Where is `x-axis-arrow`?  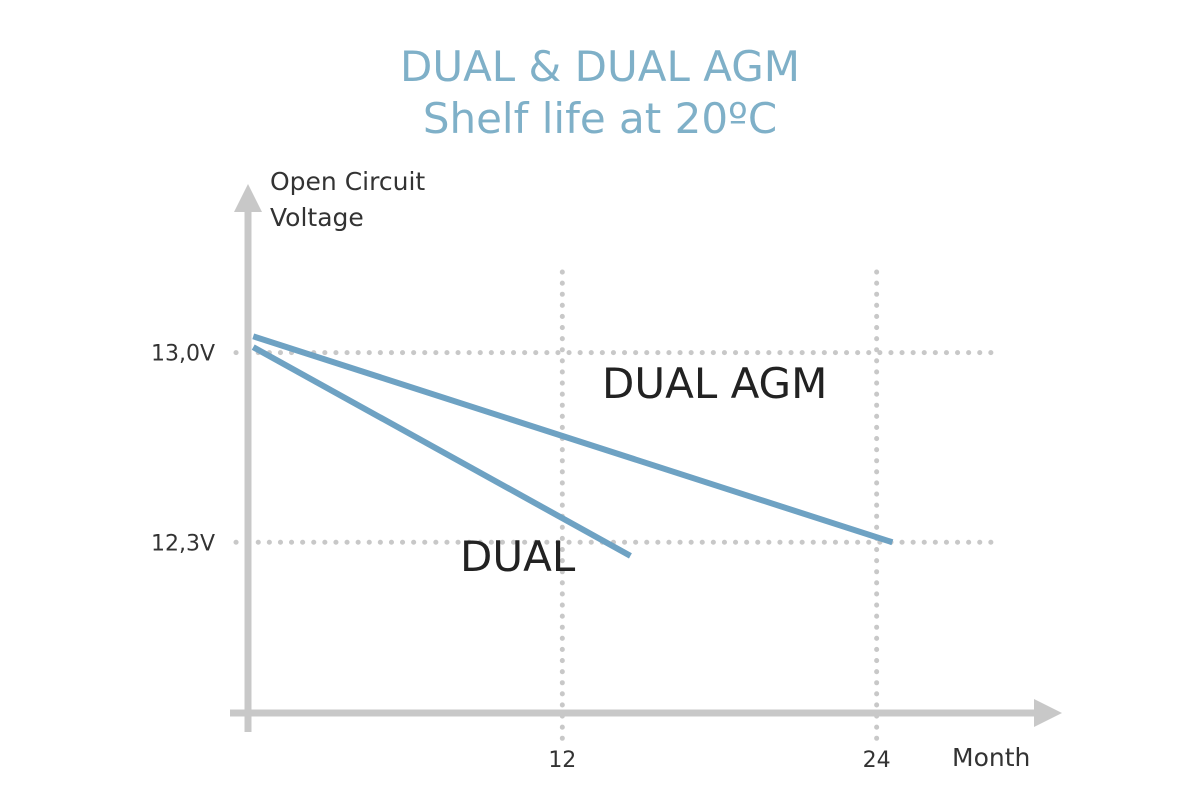
x-axis-arrow is located at coordinates (1048, 713).